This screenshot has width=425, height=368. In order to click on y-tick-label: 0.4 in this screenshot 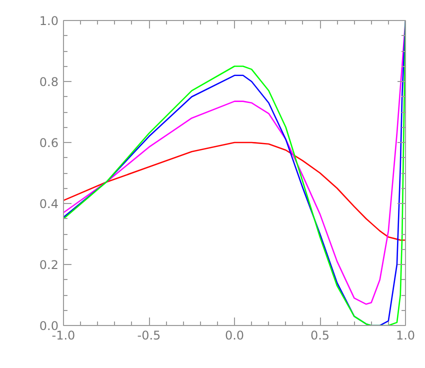, I will do `click(49, 204)`.